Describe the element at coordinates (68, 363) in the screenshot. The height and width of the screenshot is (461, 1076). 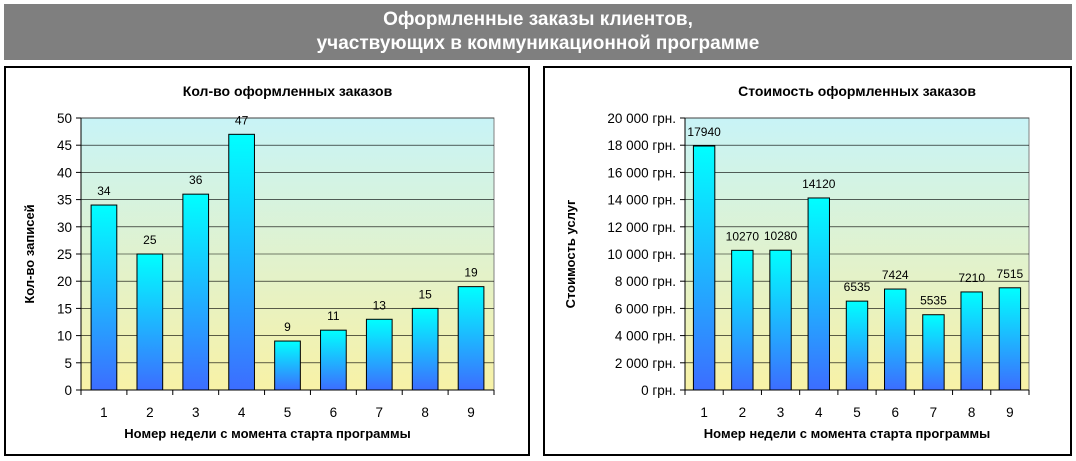
I see `y-tick-label: 5` at that location.